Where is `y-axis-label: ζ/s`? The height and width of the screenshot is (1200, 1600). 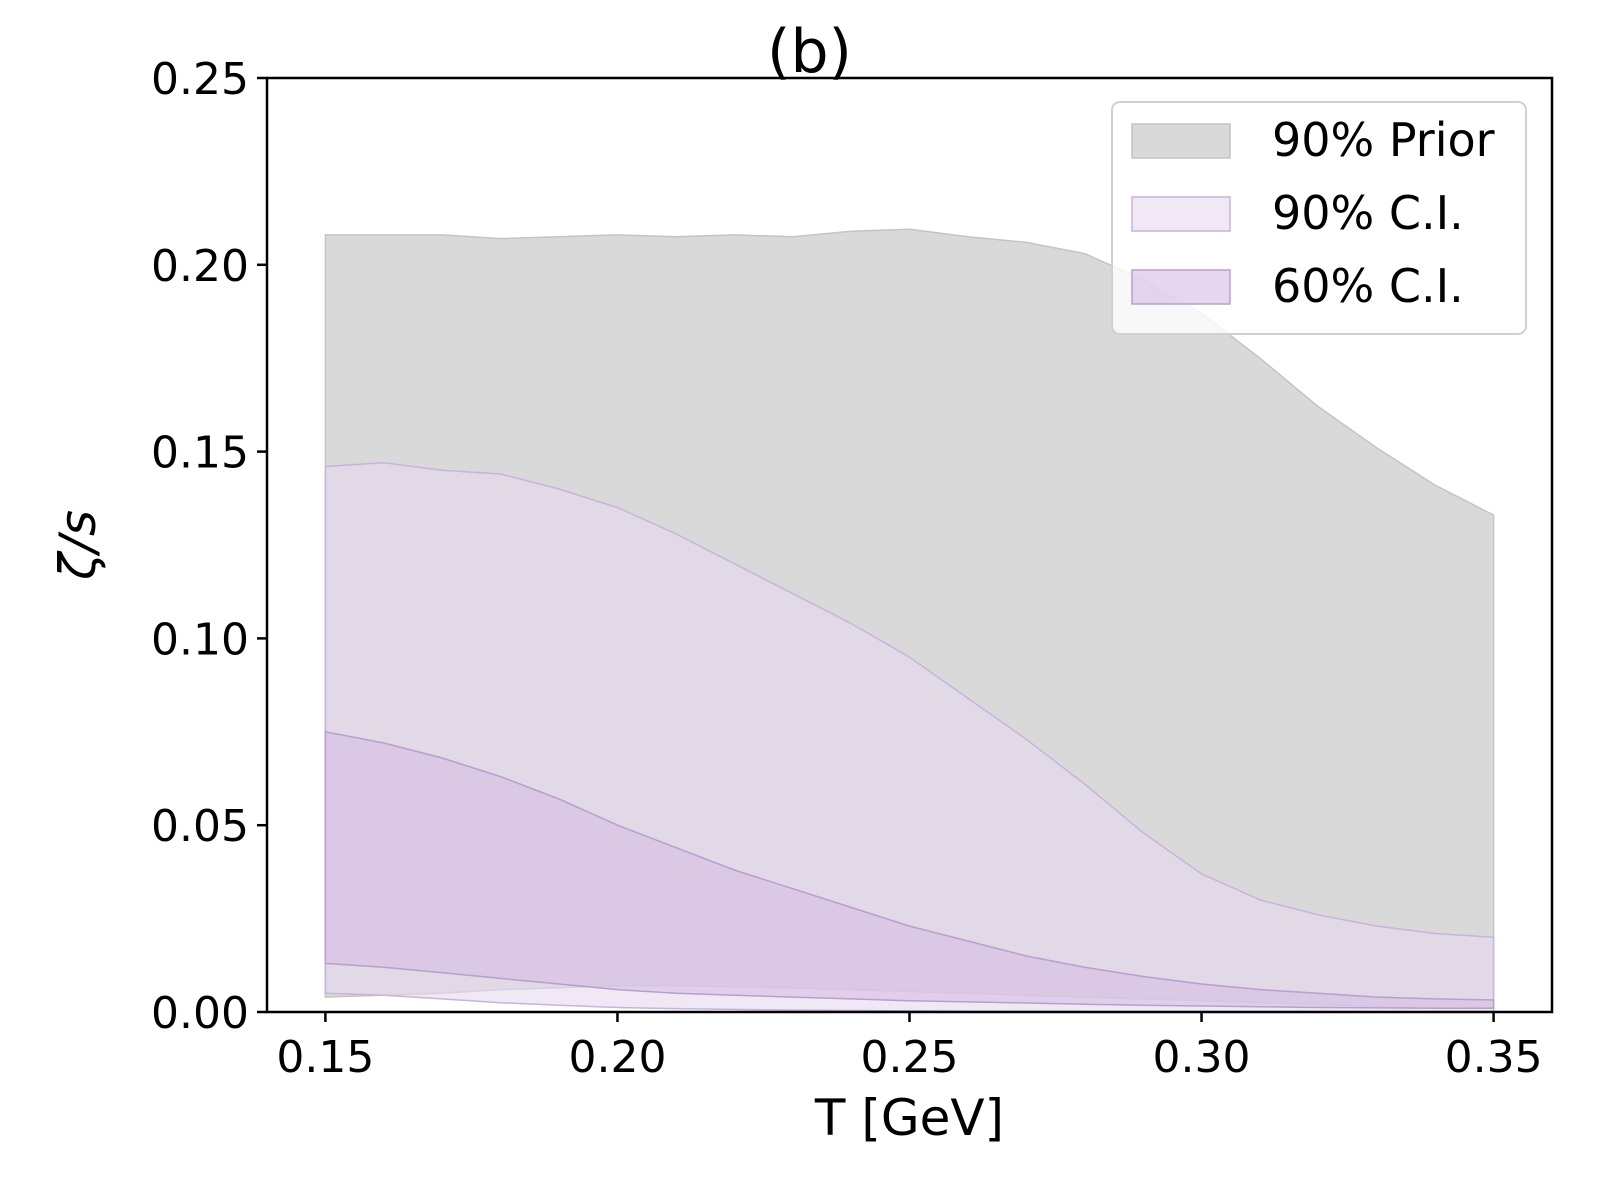 y-axis-label: ζ/s is located at coordinates (78, 545).